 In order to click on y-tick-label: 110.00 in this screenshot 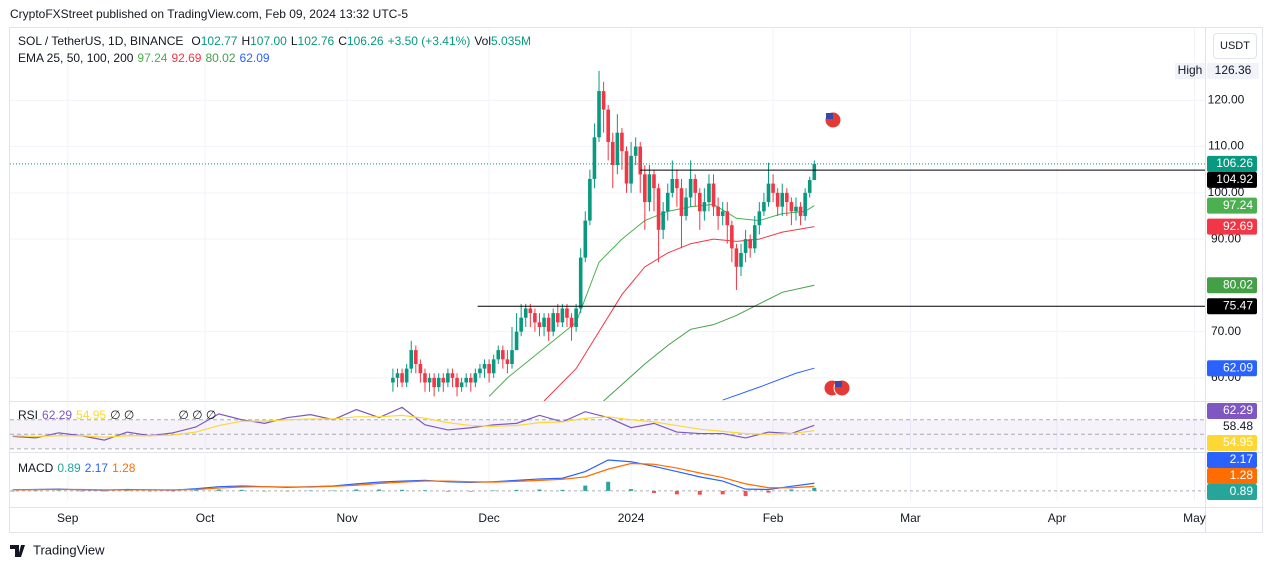, I will do `click(1226, 146)`.